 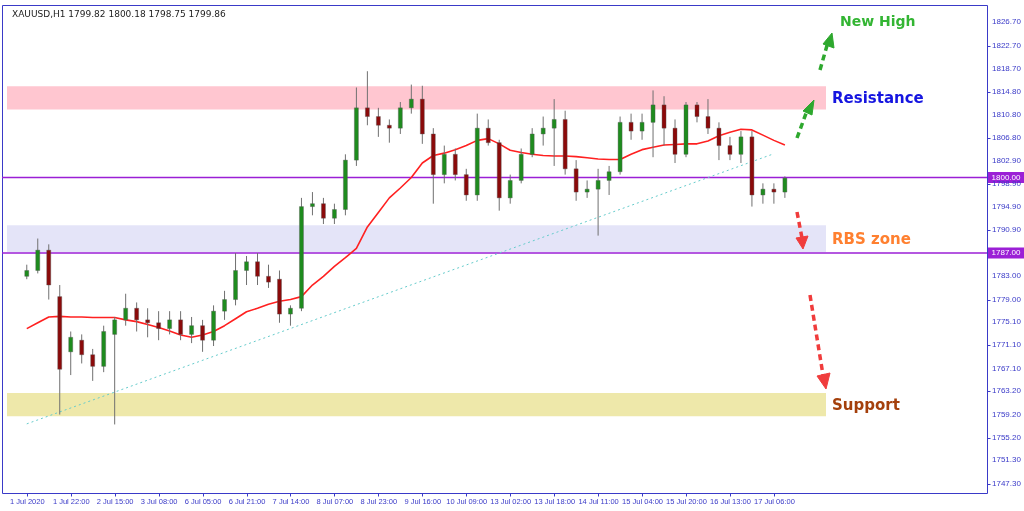 I want to click on y-tick-label: 1783.00, so click(x=1007, y=276).